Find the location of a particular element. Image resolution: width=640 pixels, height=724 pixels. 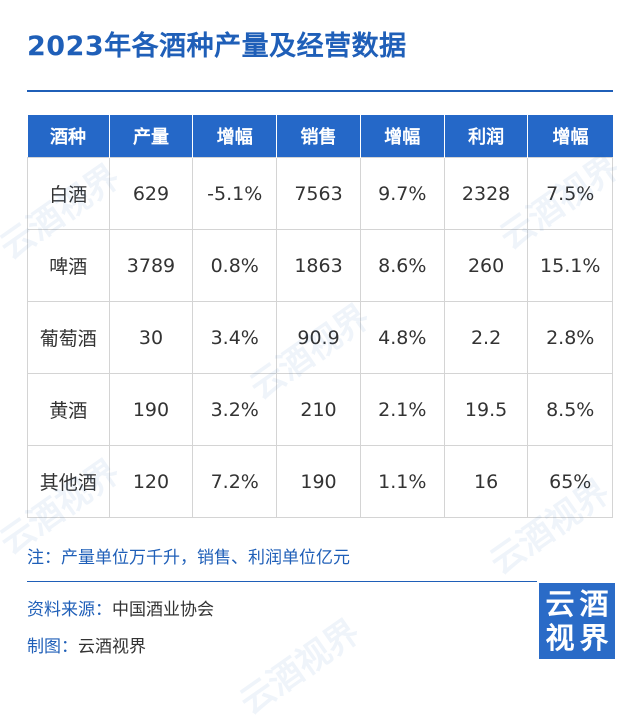

cell-profit-growth: 2.8% is located at coordinates (570, 337).